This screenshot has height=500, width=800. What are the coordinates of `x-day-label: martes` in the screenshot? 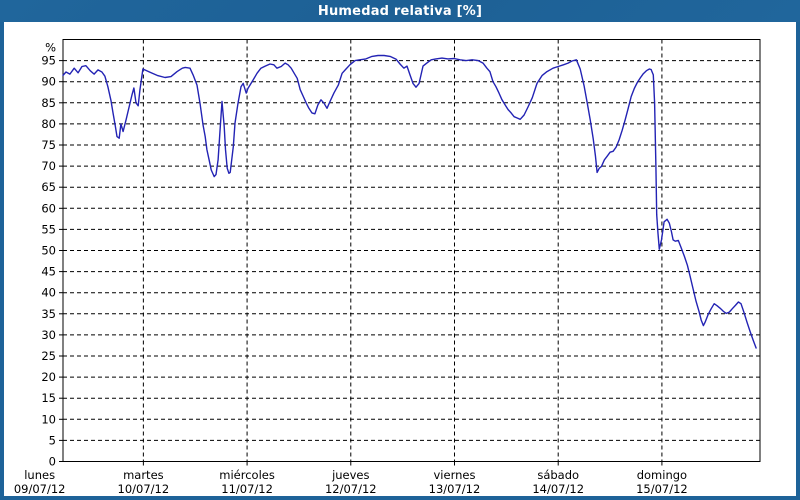 It's located at (143, 475).